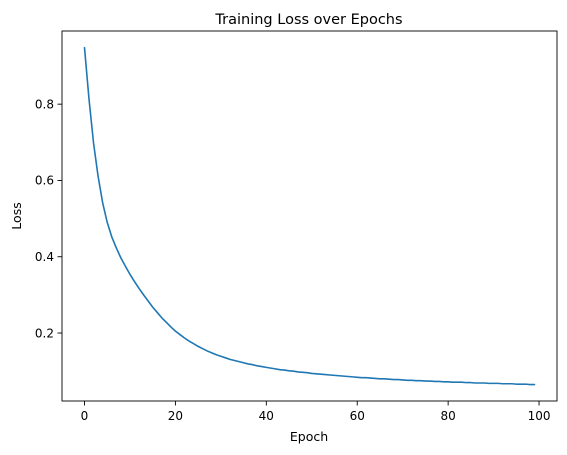  Describe the element at coordinates (308, 20) in the screenshot. I see `chart-title: Training Loss over Epochs` at that location.